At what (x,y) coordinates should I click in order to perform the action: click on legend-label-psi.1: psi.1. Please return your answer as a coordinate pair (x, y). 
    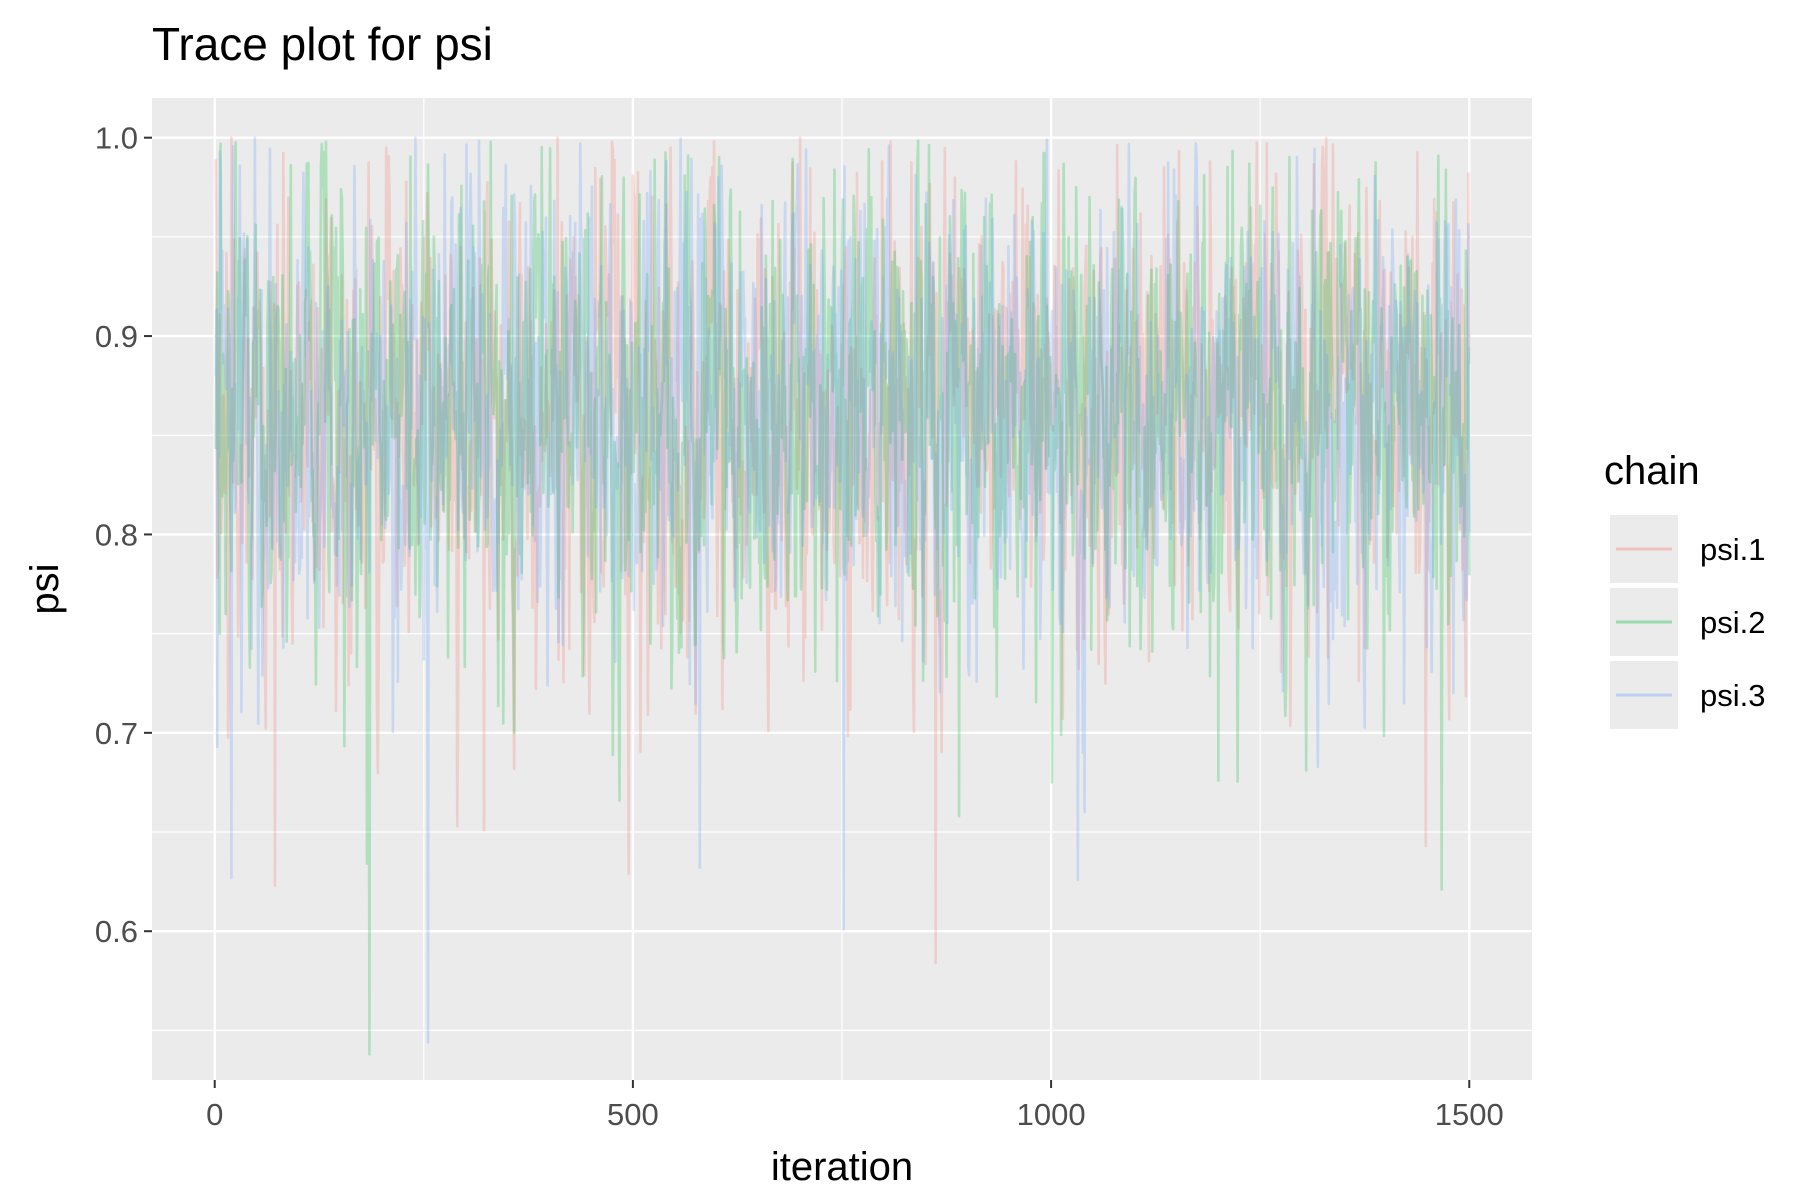
    Looking at the image, I should click on (1732, 549).